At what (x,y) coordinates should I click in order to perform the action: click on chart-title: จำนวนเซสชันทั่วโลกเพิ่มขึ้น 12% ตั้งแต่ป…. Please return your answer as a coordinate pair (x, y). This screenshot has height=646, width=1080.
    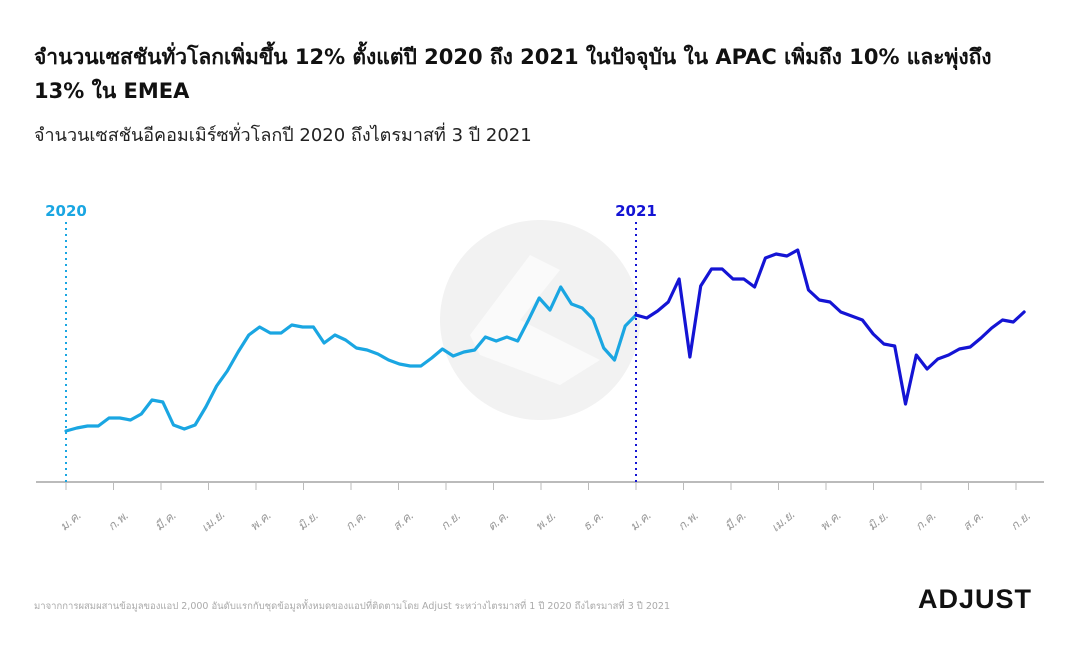
    Looking at the image, I should click on (513, 74).